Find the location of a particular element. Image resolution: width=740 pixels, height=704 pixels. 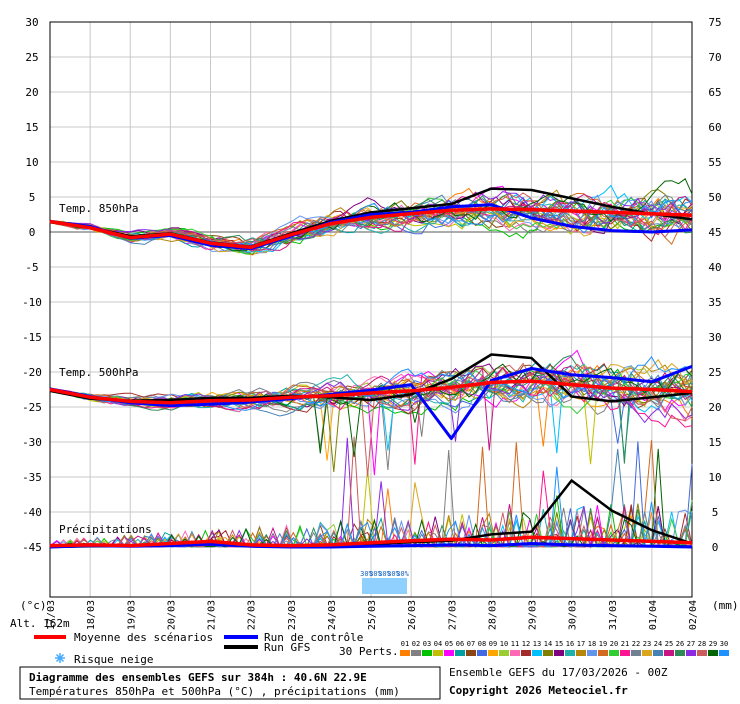

info-box is located at coordinates (230, 683).